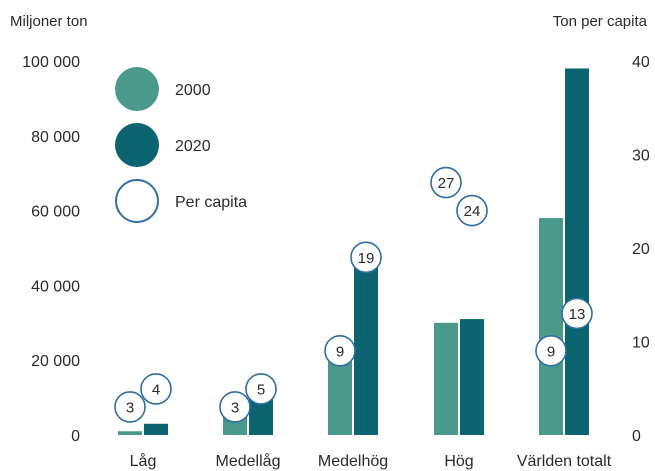  I want to click on right-tick-label: 40, so click(641, 62).